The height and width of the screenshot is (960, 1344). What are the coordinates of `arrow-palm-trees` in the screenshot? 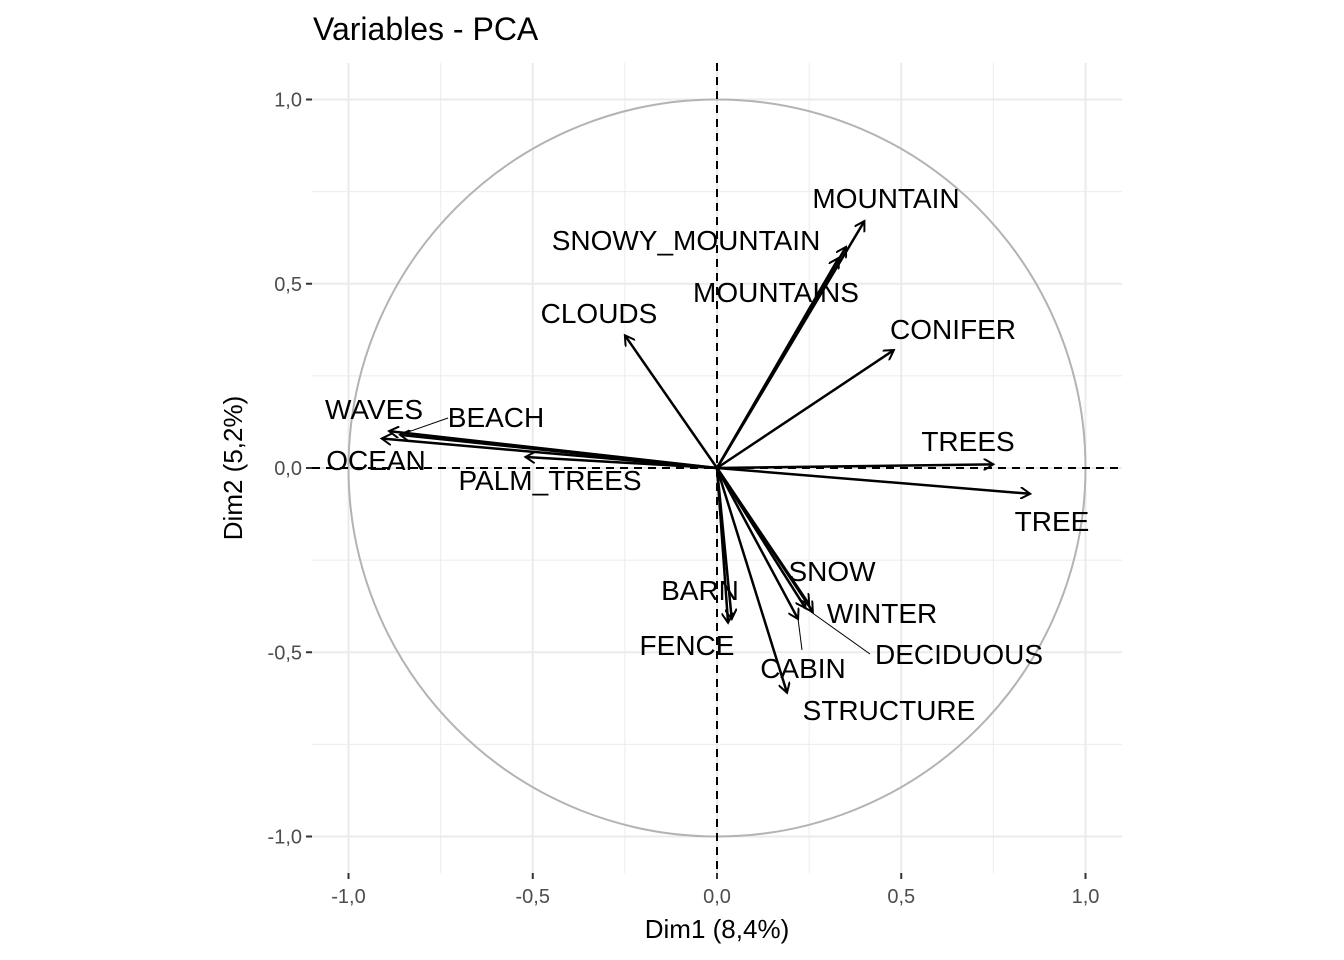 It's located at (621, 463).